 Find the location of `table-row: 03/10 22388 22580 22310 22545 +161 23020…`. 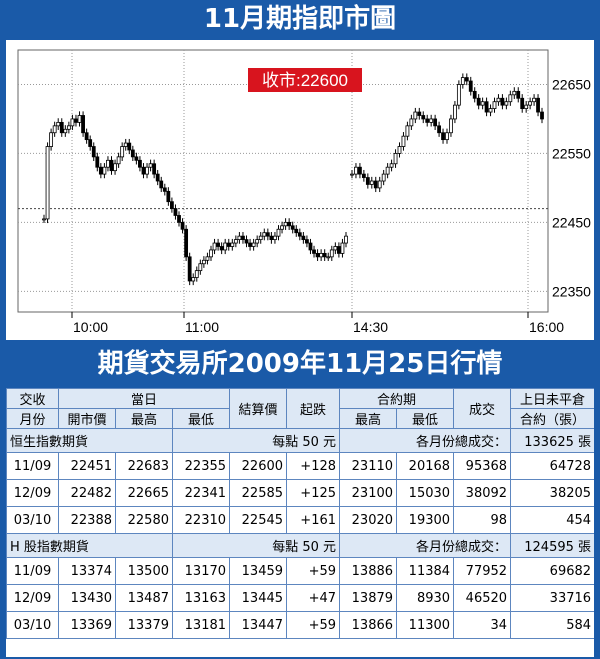

table-row: 03/10 22388 22580 22310 22545 +161 23020… is located at coordinates (300, 520).